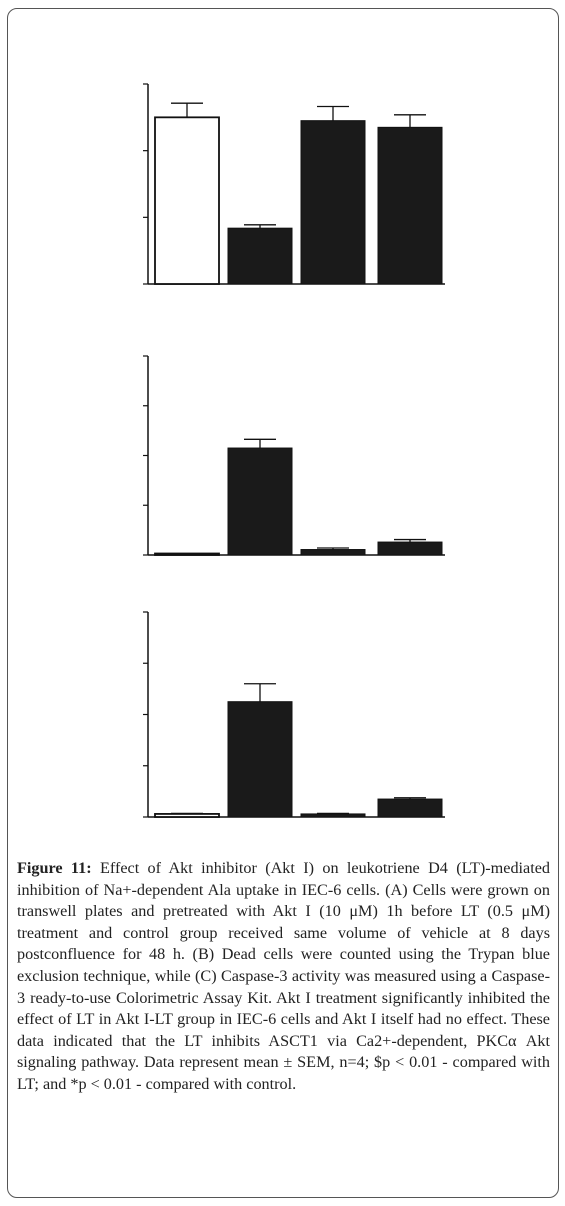  Describe the element at coordinates (294, 714) in the screenshot. I see `chart-panel-c` at that location.